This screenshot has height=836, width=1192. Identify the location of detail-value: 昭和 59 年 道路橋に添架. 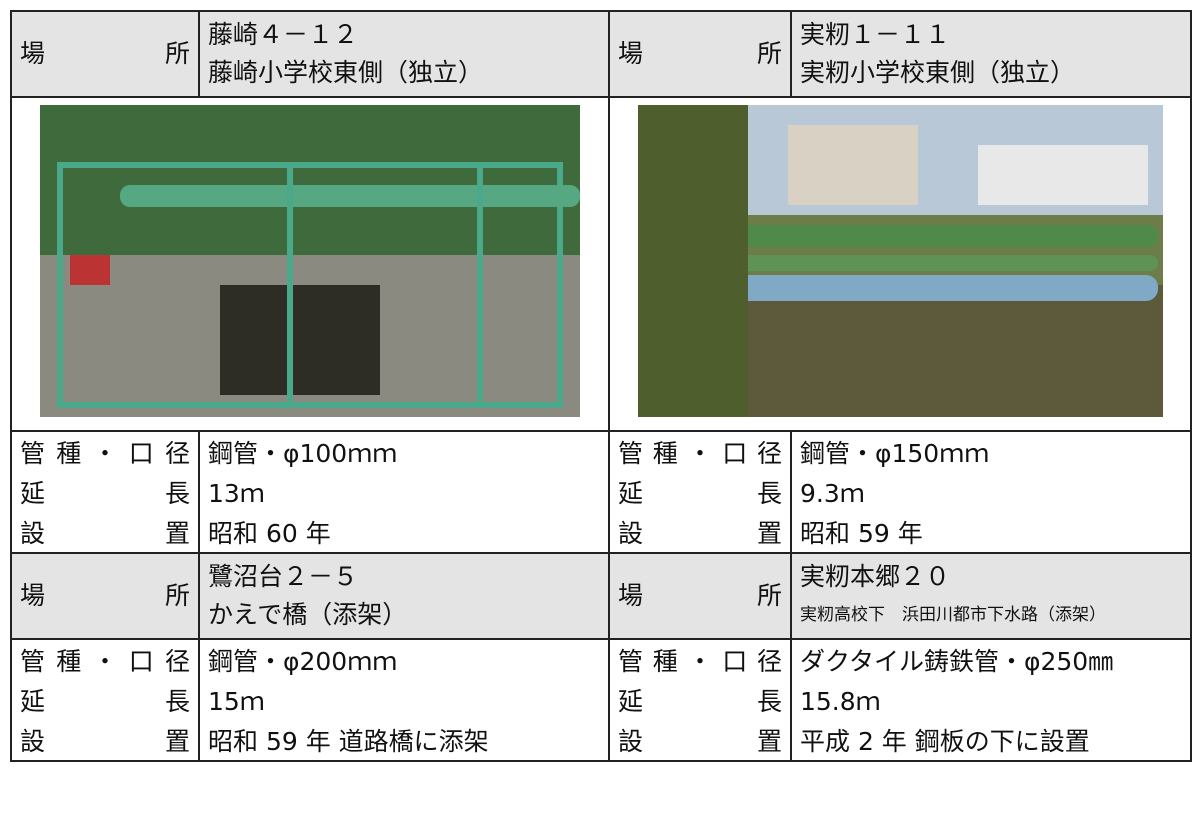
(404, 741).